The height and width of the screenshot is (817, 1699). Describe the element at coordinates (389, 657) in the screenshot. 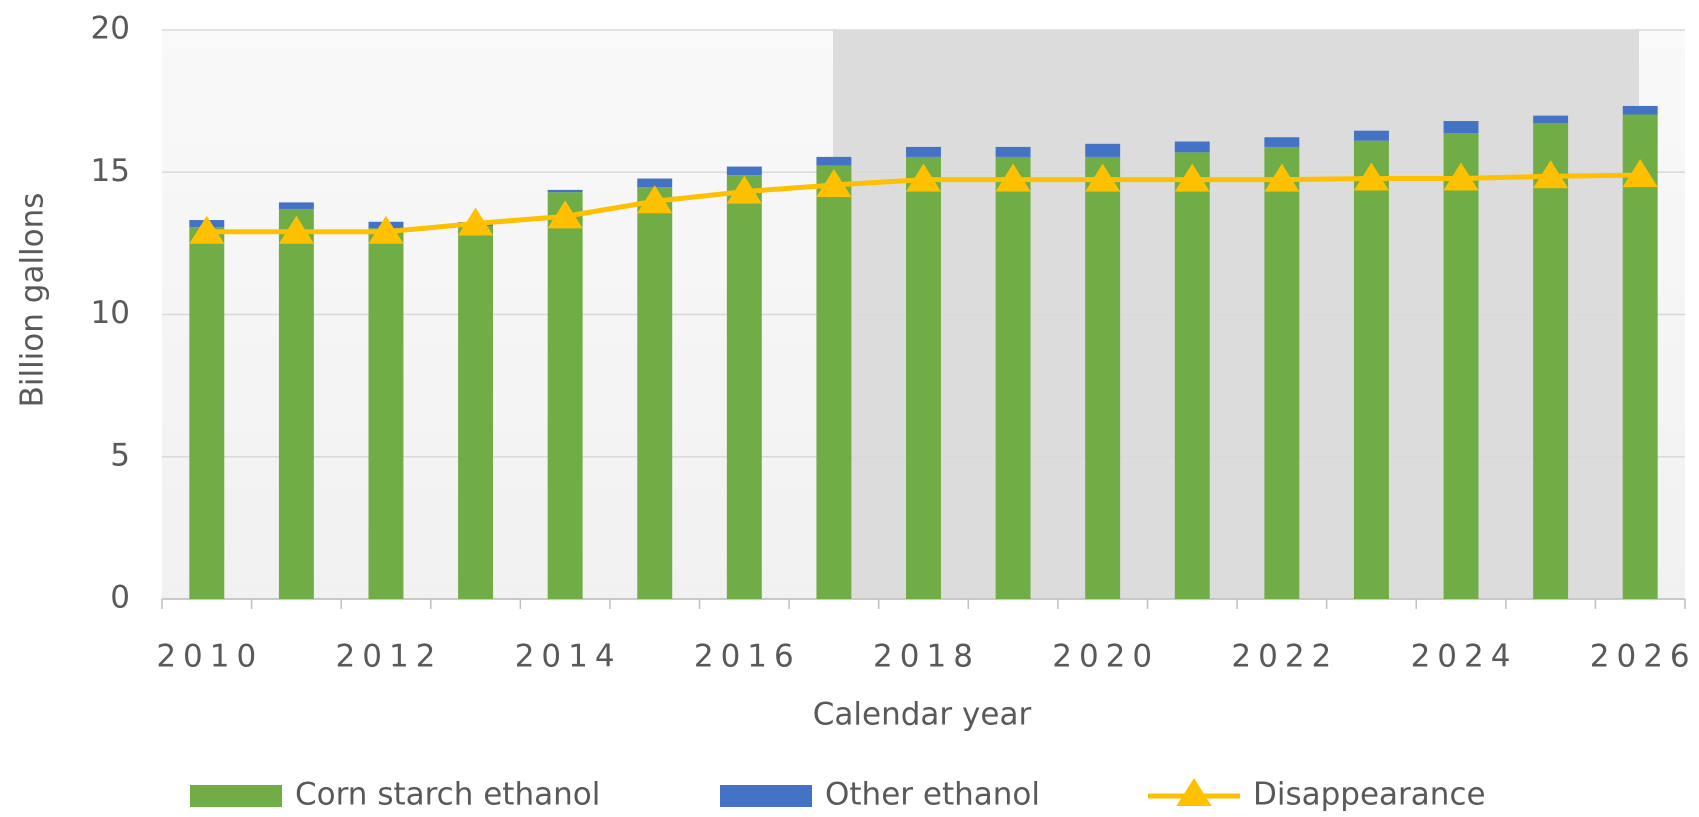

I see `x-tick-label: 2012` at that location.